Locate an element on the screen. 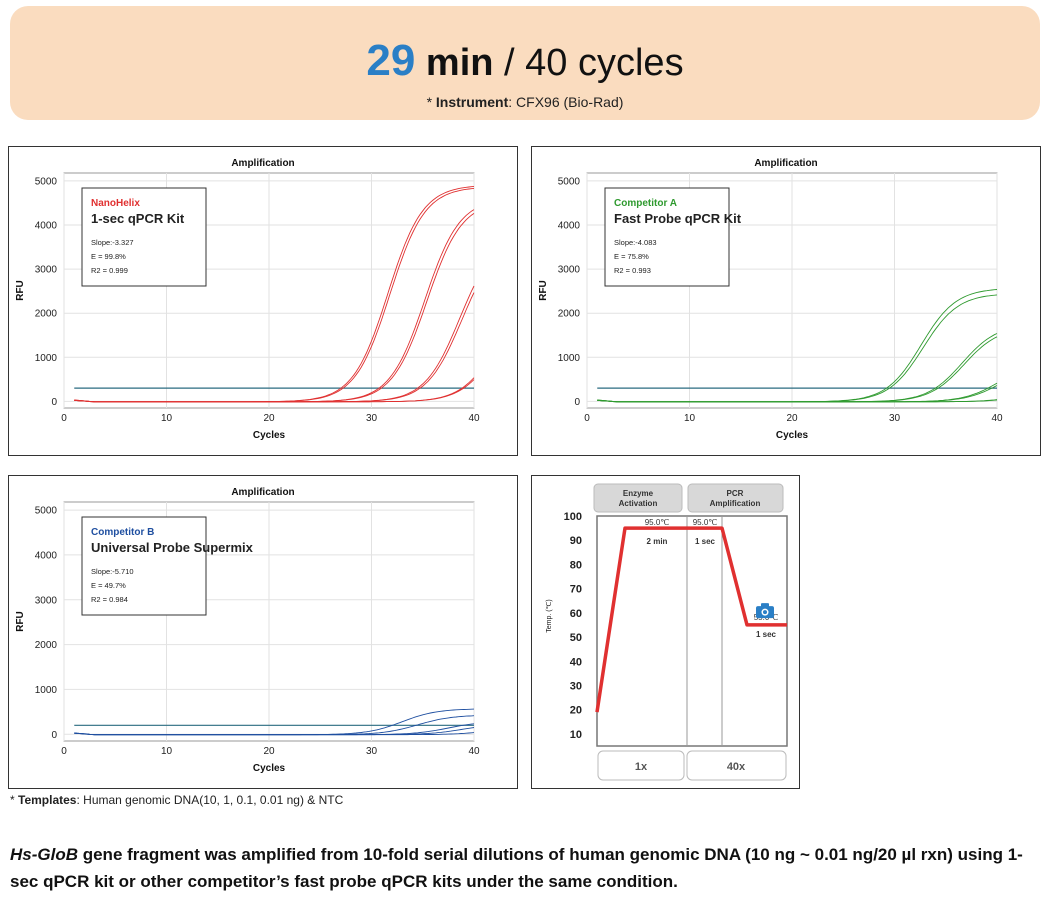  footnote-prefix: * is located at coordinates (14, 800).